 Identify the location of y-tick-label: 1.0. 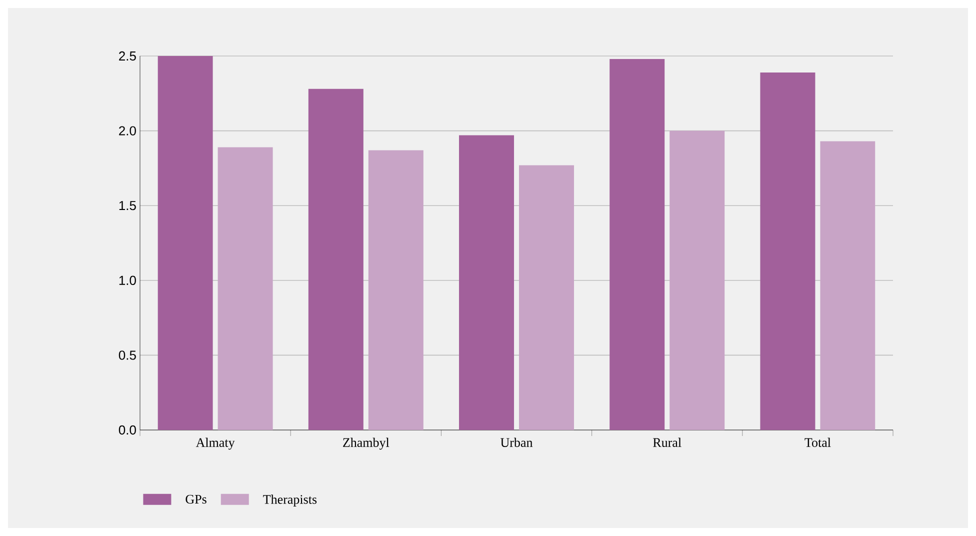
(127, 280).